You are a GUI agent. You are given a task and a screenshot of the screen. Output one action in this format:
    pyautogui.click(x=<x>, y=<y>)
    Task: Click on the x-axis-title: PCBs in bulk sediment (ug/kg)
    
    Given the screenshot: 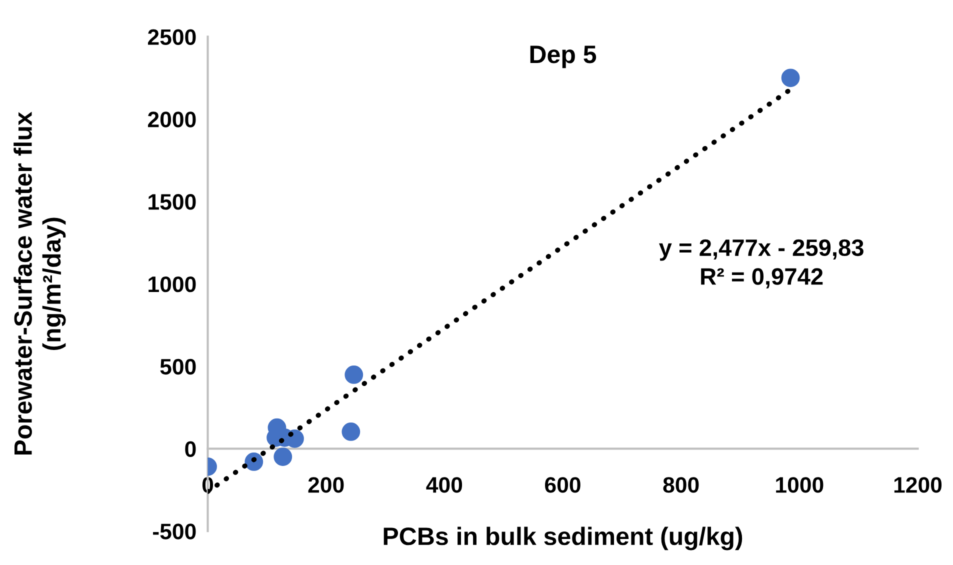 What is the action you would take?
    pyautogui.click(x=563, y=538)
    